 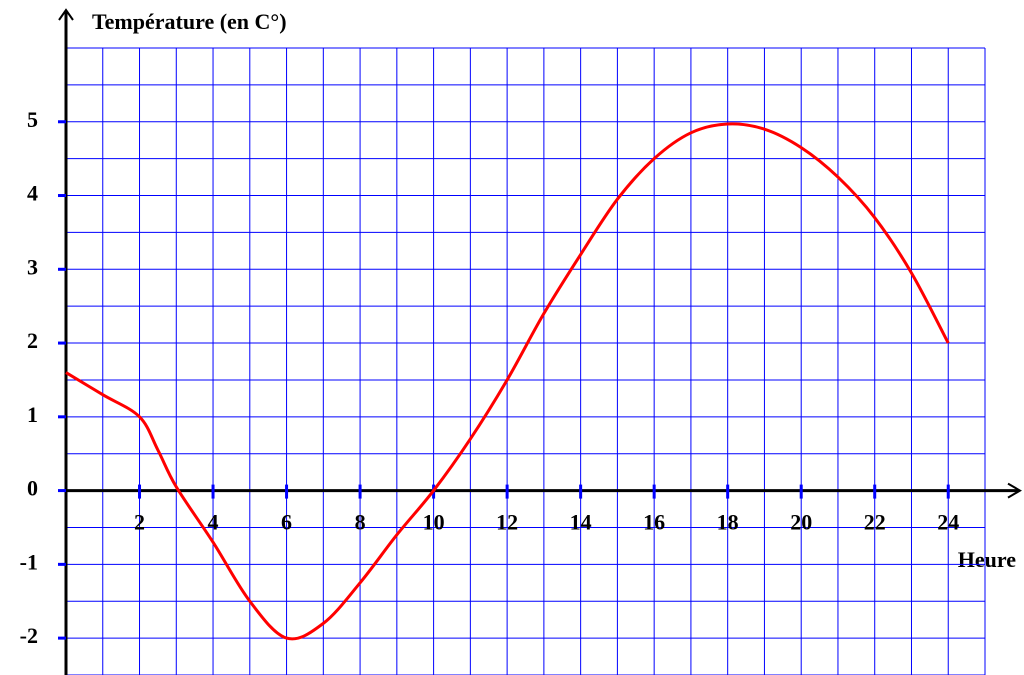 I want to click on y-tick-label: 1, so click(x=32, y=414).